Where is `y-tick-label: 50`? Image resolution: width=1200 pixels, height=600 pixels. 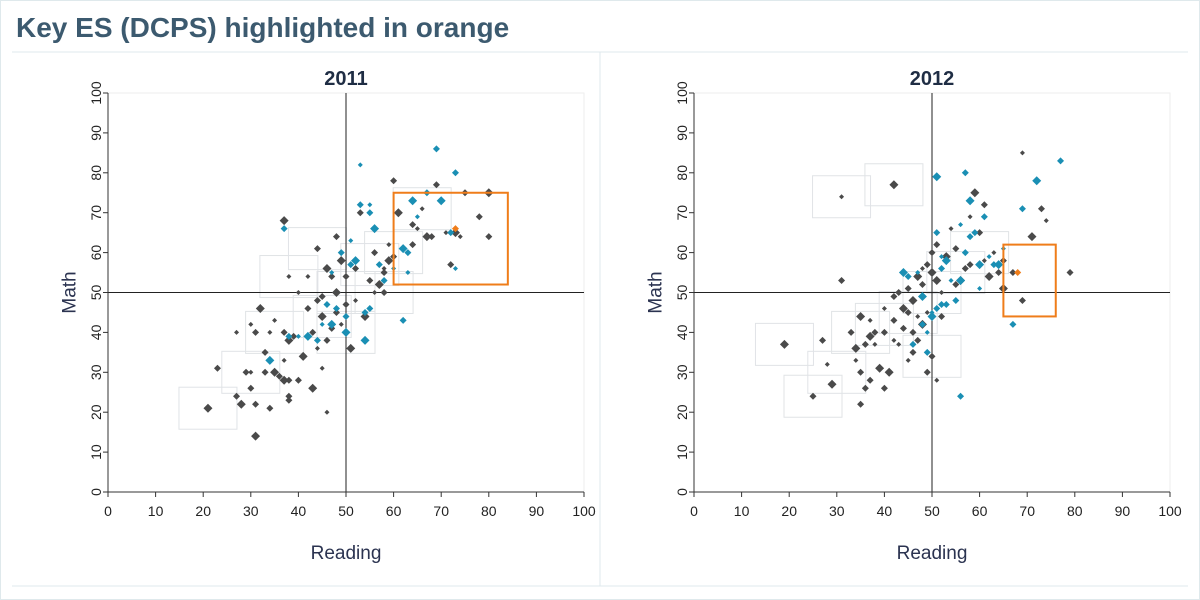 y-tick-label: 50 is located at coordinates (682, 293).